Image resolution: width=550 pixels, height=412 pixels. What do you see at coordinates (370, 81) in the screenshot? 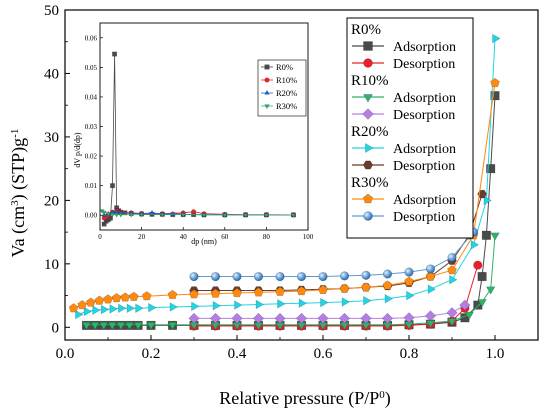
I see `legend-group-label: R10%` at bounding box center [370, 81].